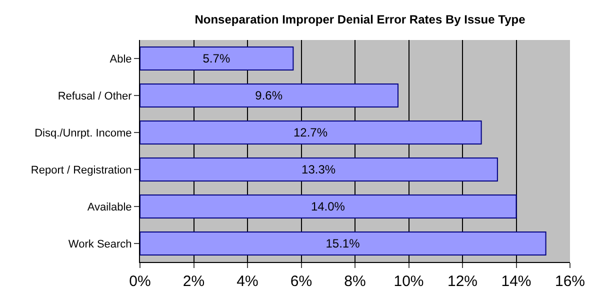  Describe the element at coordinates (355, 281) in the screenshot. I see `x-tick-label: 8%` at that location.